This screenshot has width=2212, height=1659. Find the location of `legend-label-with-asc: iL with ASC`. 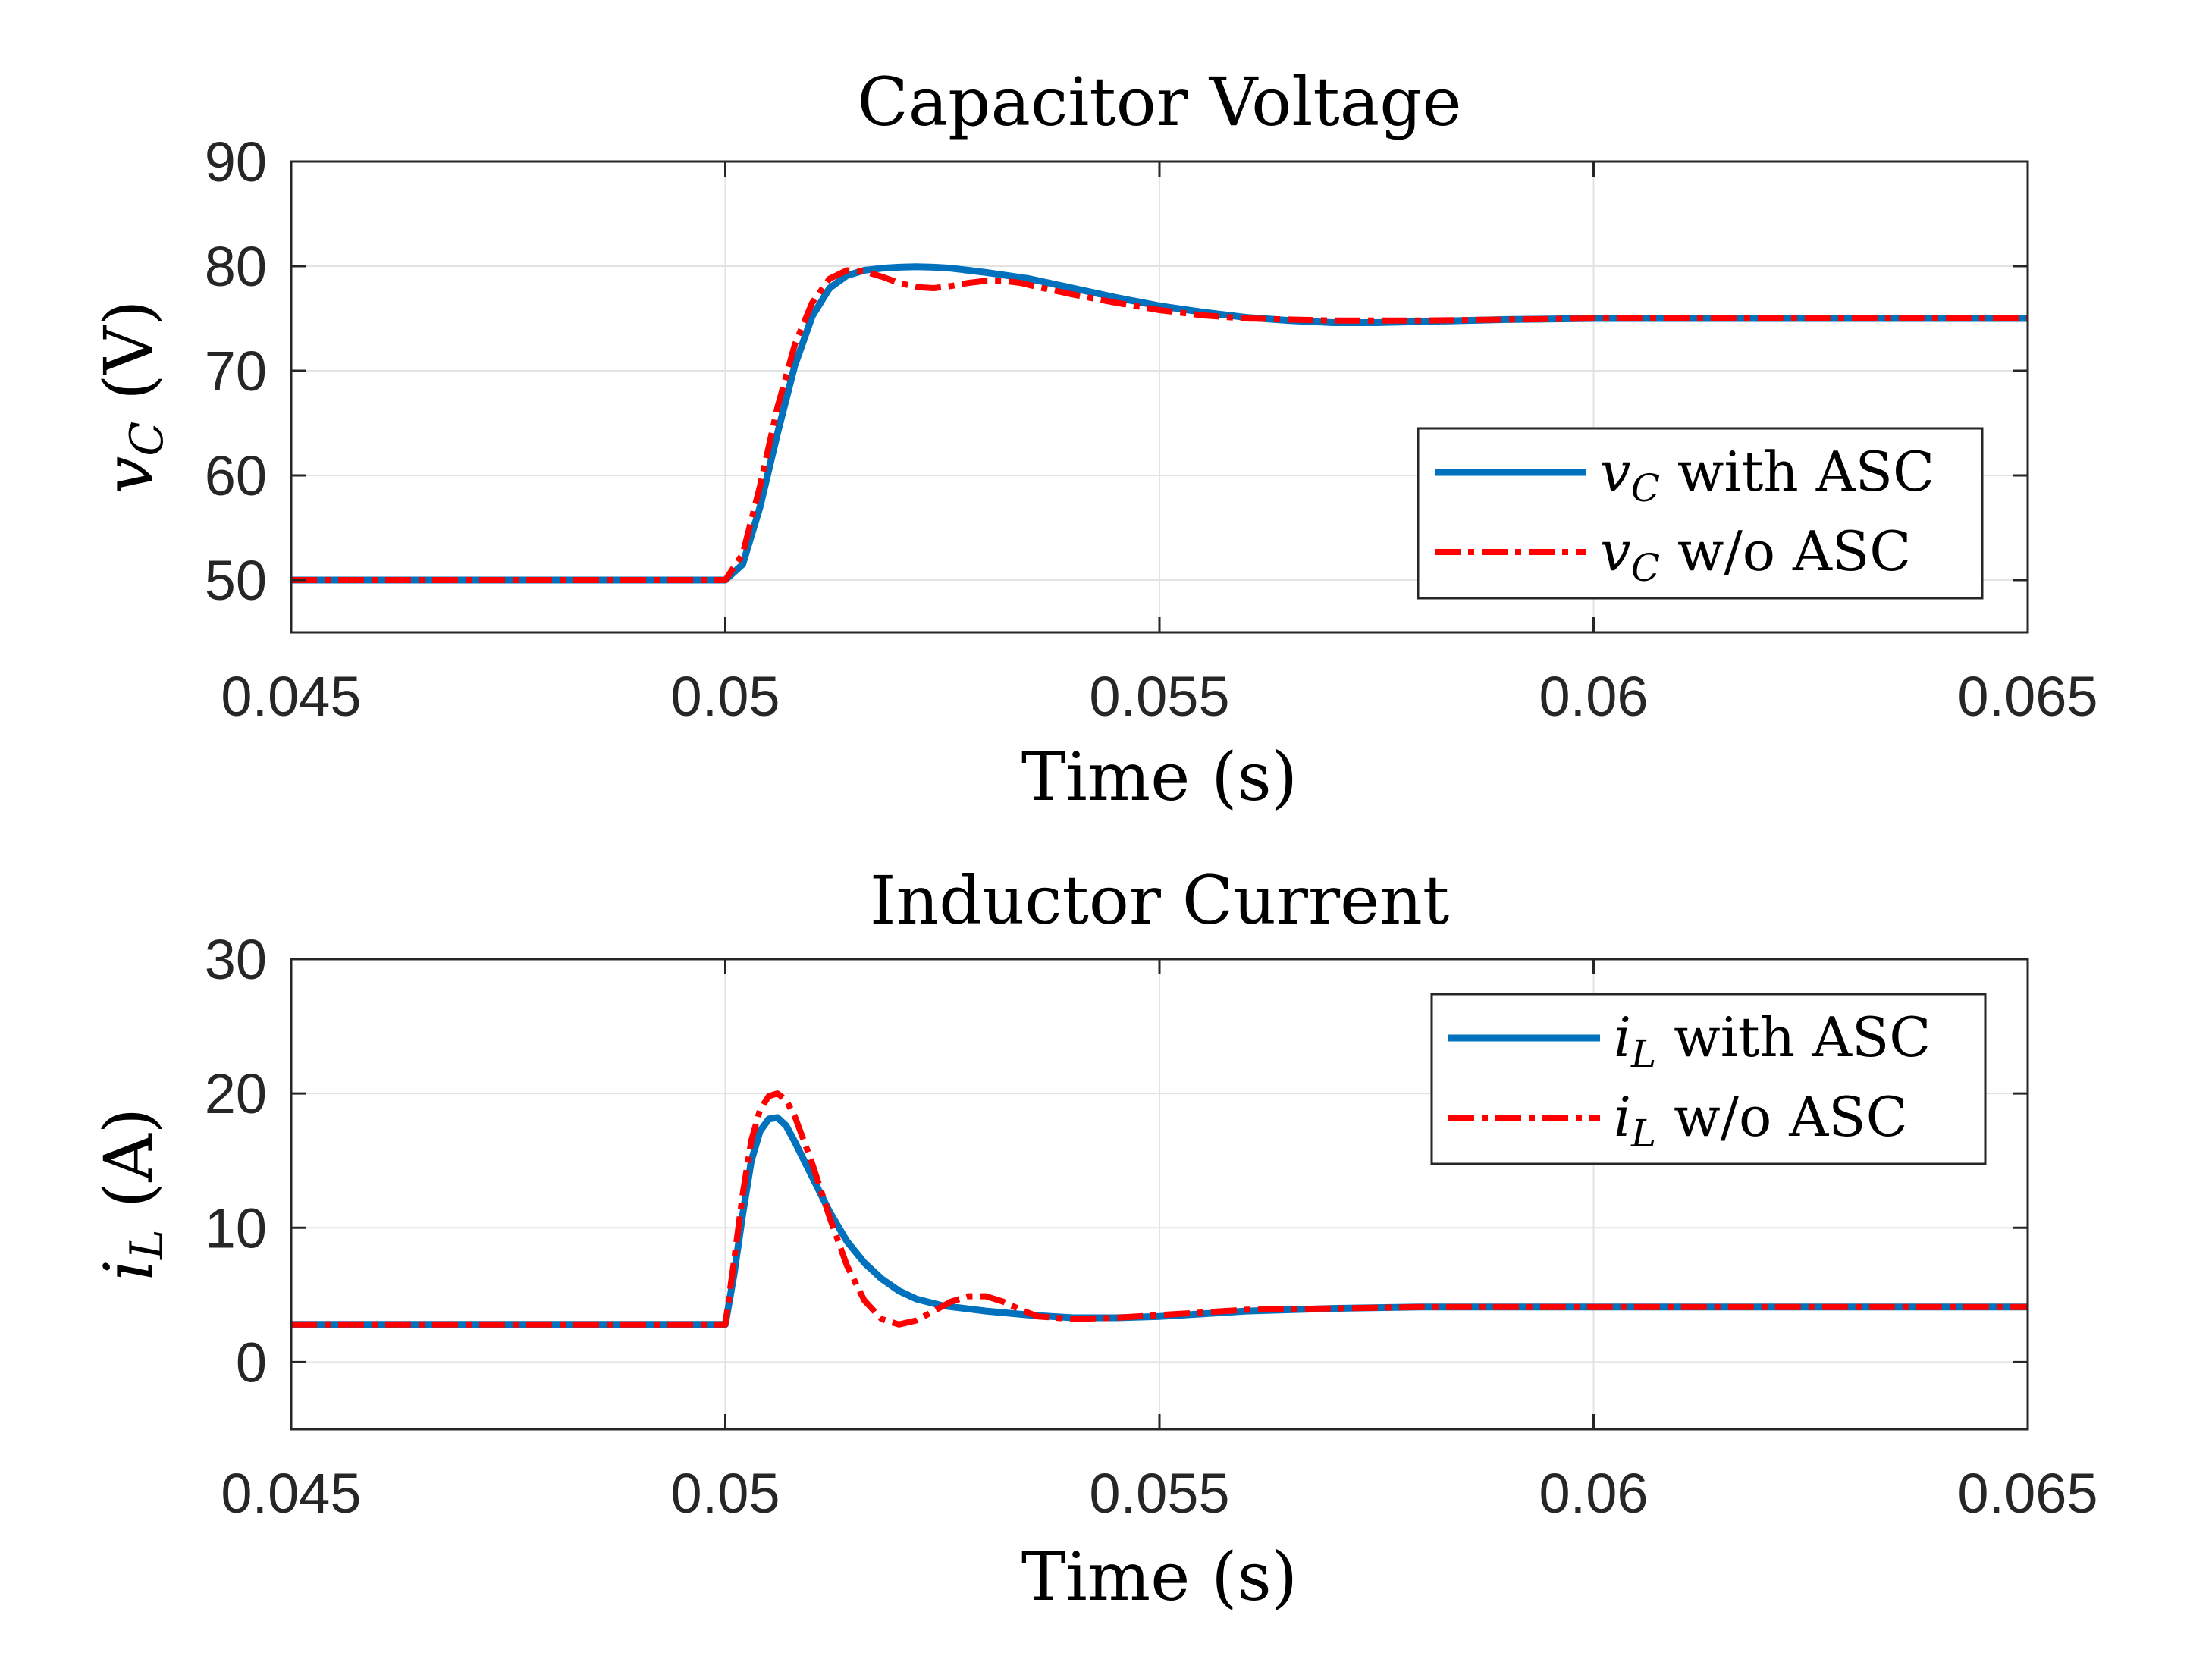

legend-label-with-asc: iL with ASC is located at coordinates (1772, 1040).